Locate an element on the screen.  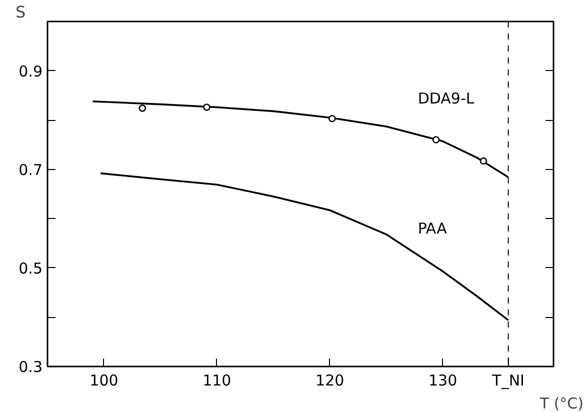
x-tick-label: 100 is located at coordinates (104, 381).